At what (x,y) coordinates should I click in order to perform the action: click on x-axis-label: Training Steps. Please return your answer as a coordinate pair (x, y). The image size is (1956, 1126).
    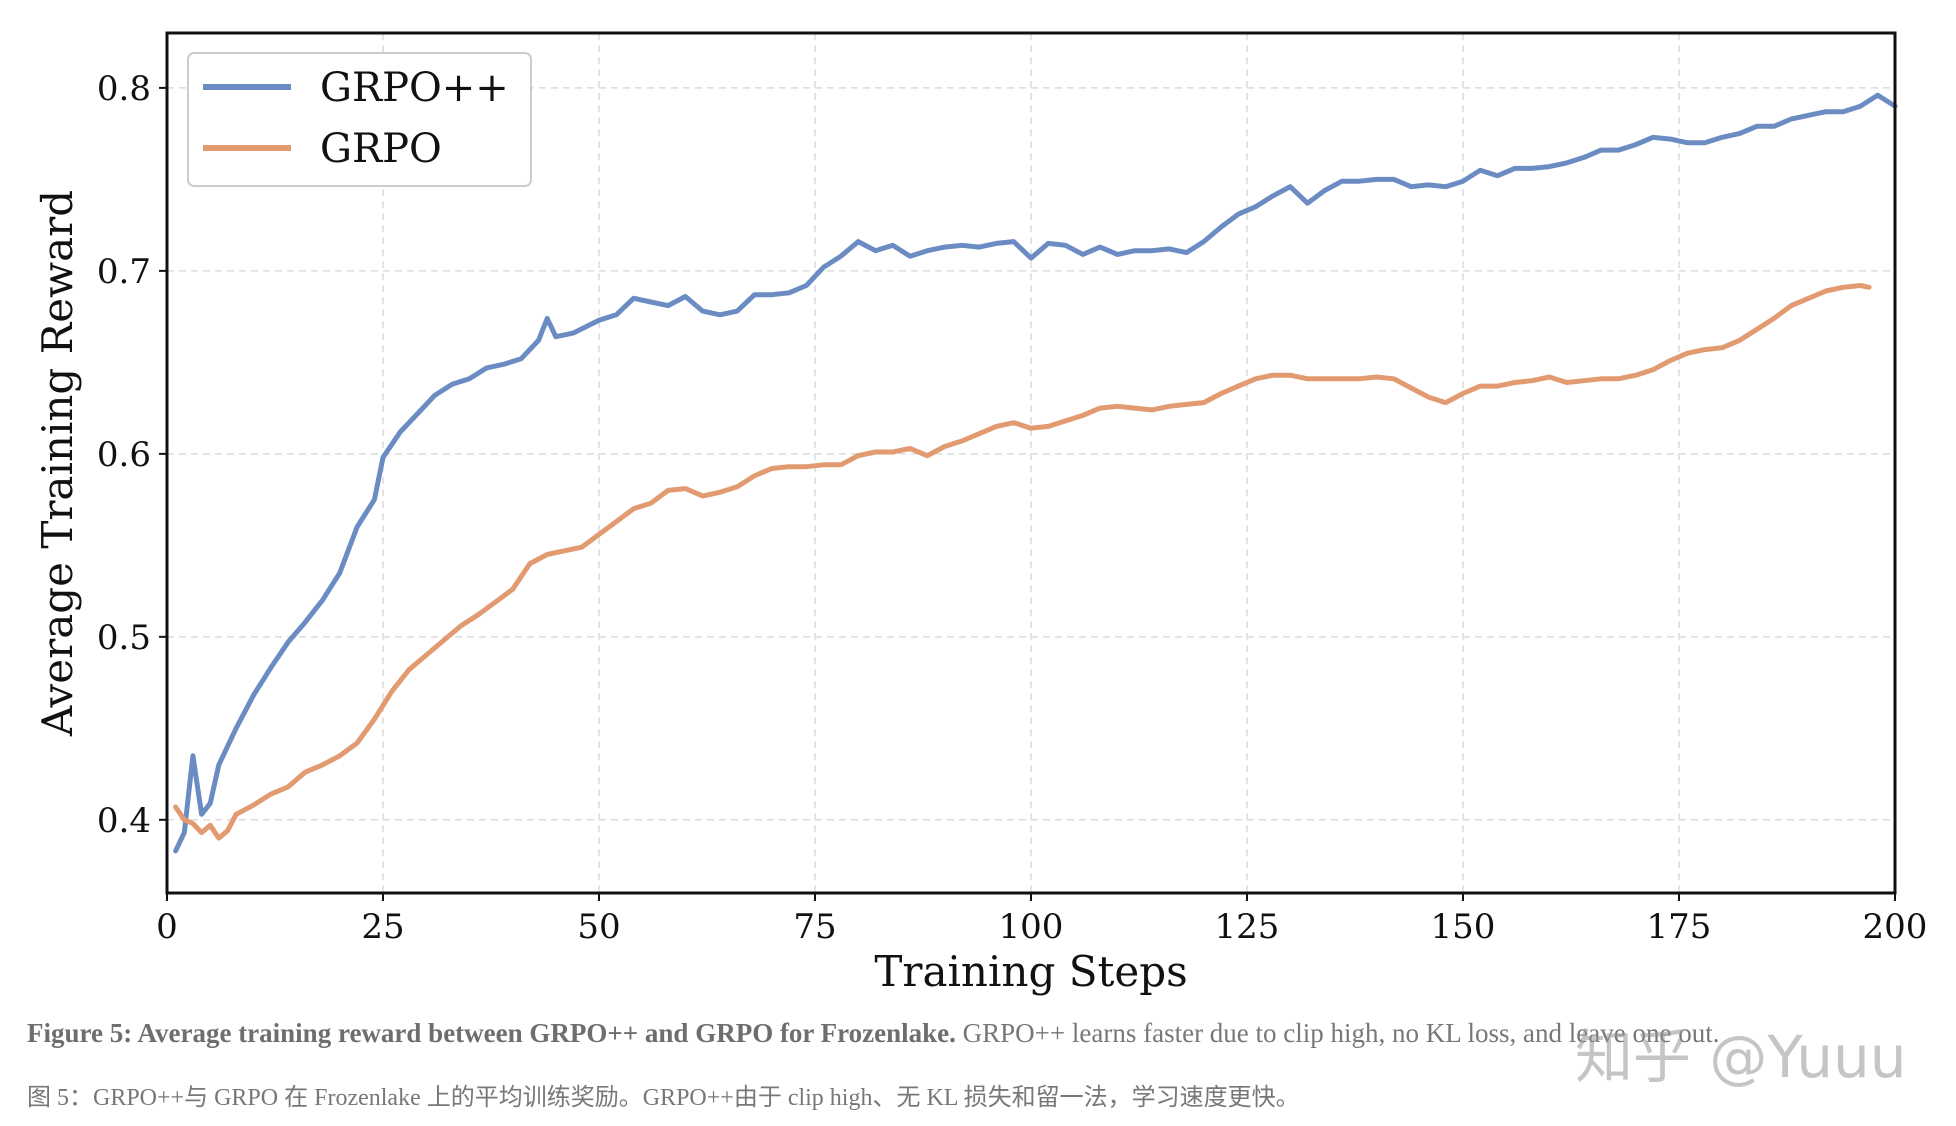
    Looking at the image, I should click on (1030, 971).